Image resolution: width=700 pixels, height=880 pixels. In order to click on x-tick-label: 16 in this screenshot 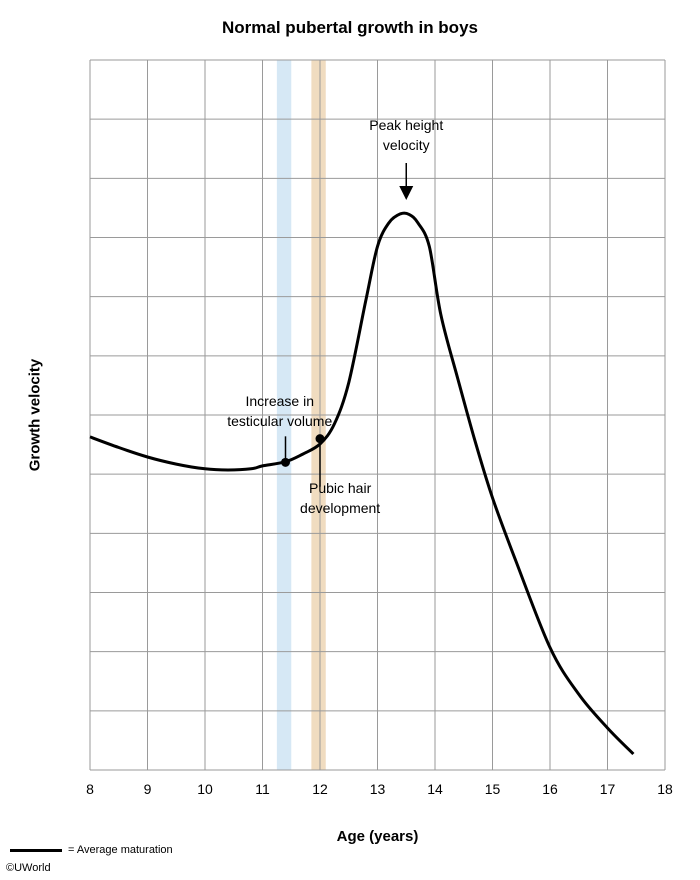, I will do `click(550, 789)`.